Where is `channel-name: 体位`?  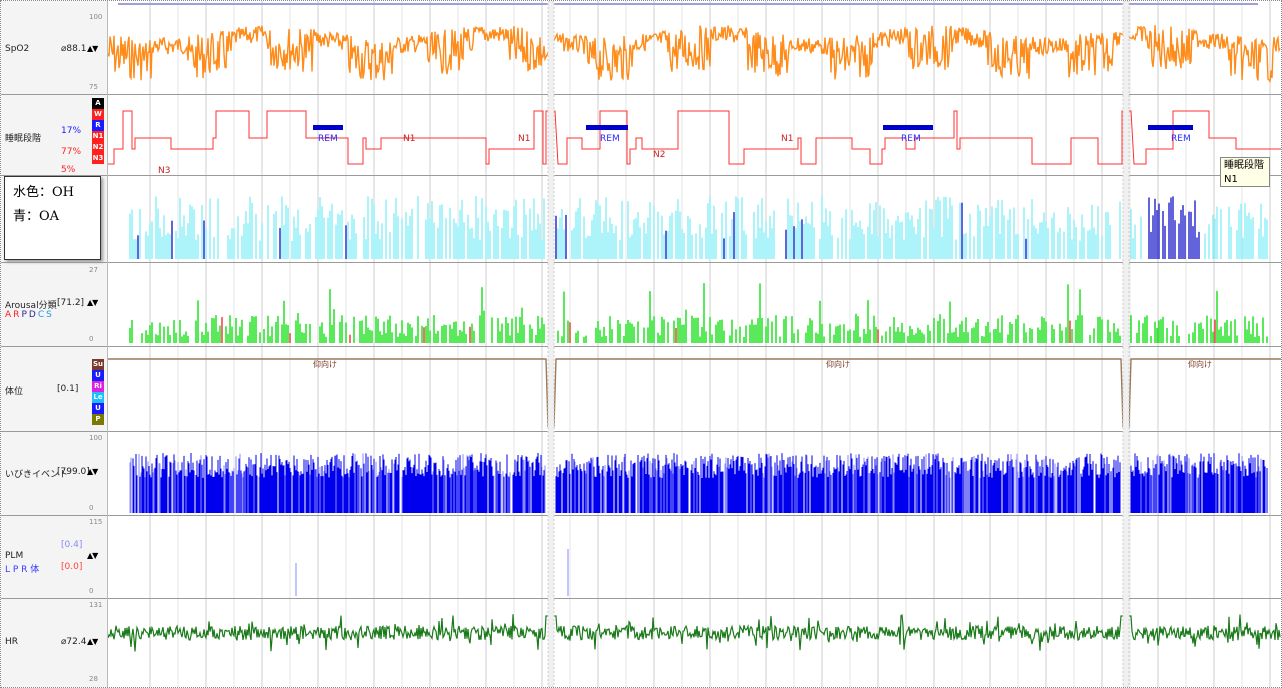
channel-name: 体位 is located at coordinates (14, 392).